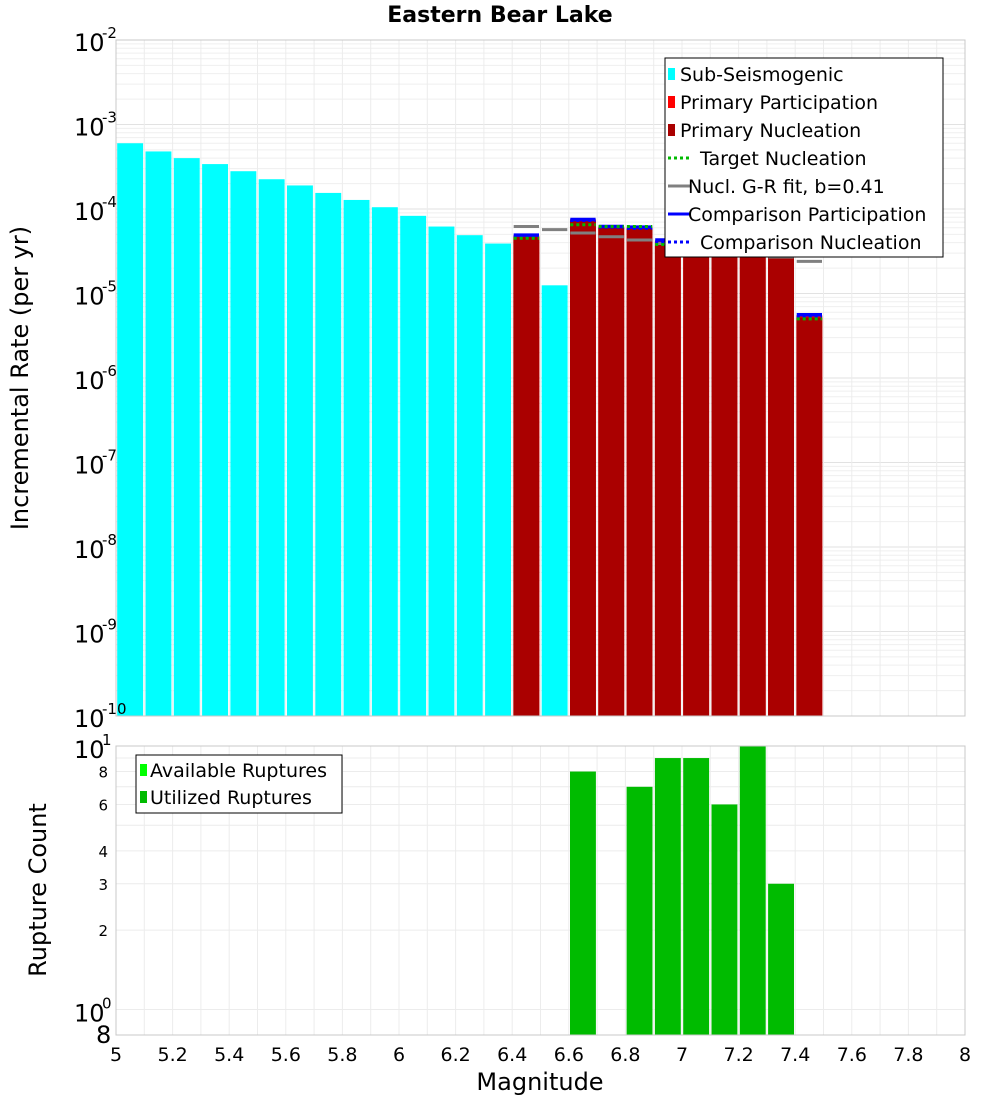  Describe the element at coordinates (625, 1055) in the screenshot. I see `x-tick-label: 6.8` at that location.